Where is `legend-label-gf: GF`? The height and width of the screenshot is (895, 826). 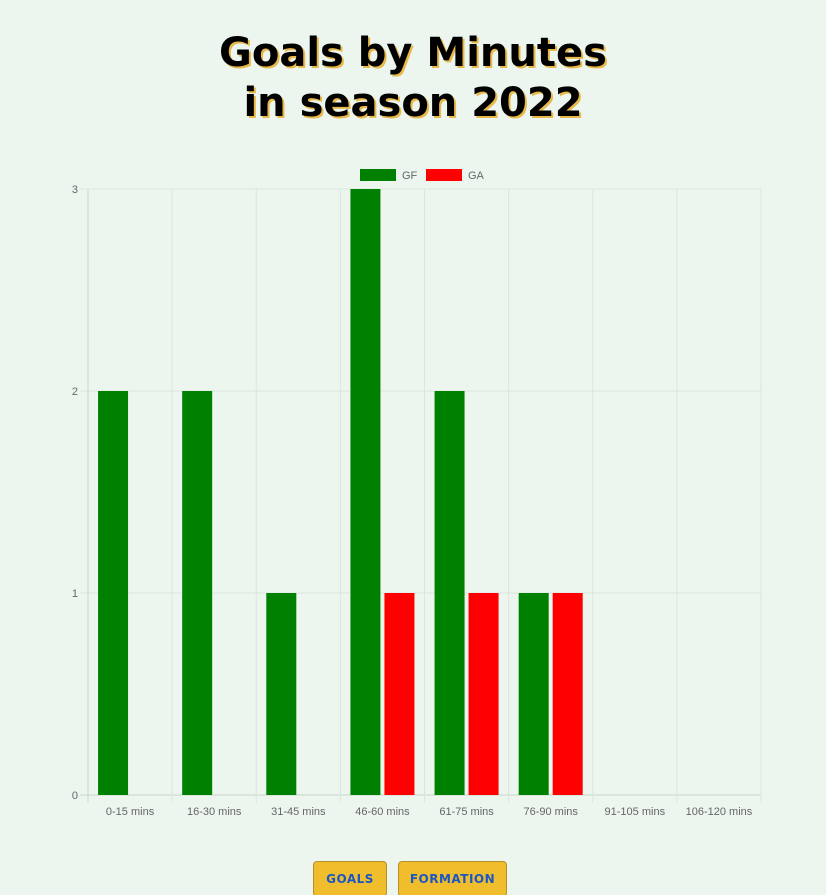 legend-label-gf: GF is located at coordinates (410, 176).